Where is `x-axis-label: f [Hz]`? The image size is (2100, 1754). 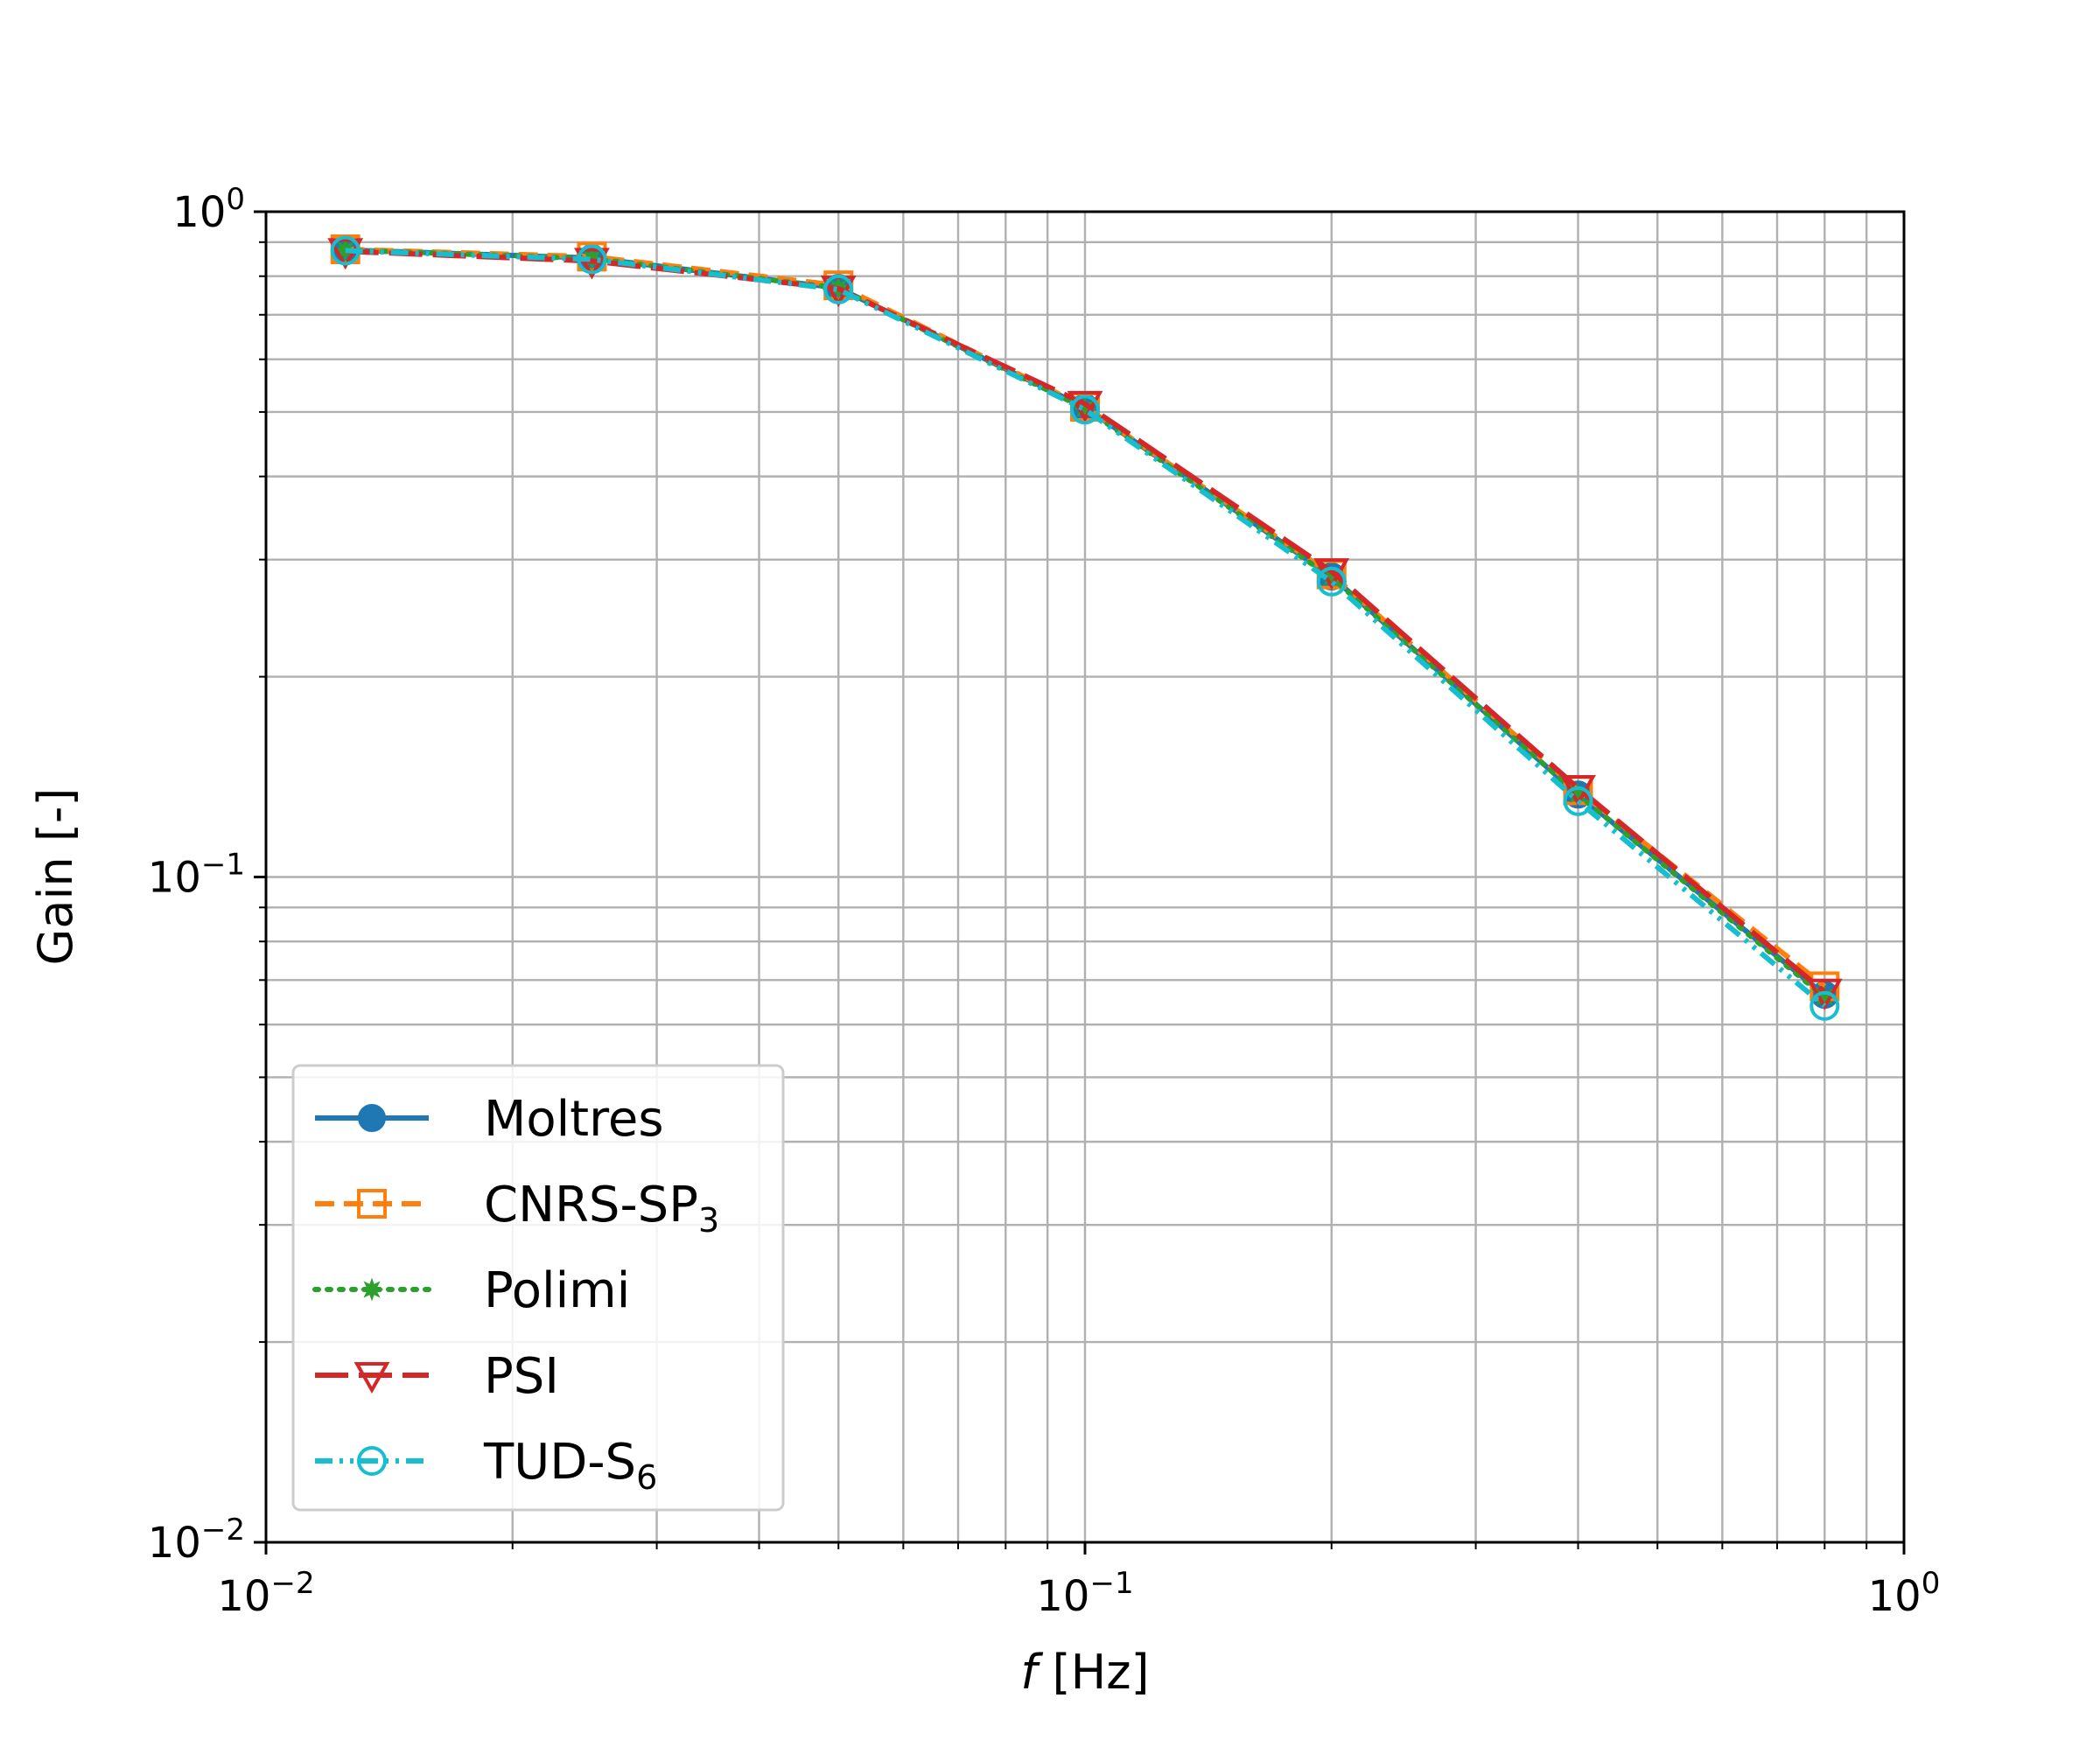 x-axis-label: f [Hz] is located at coordinates (1084, 1672).